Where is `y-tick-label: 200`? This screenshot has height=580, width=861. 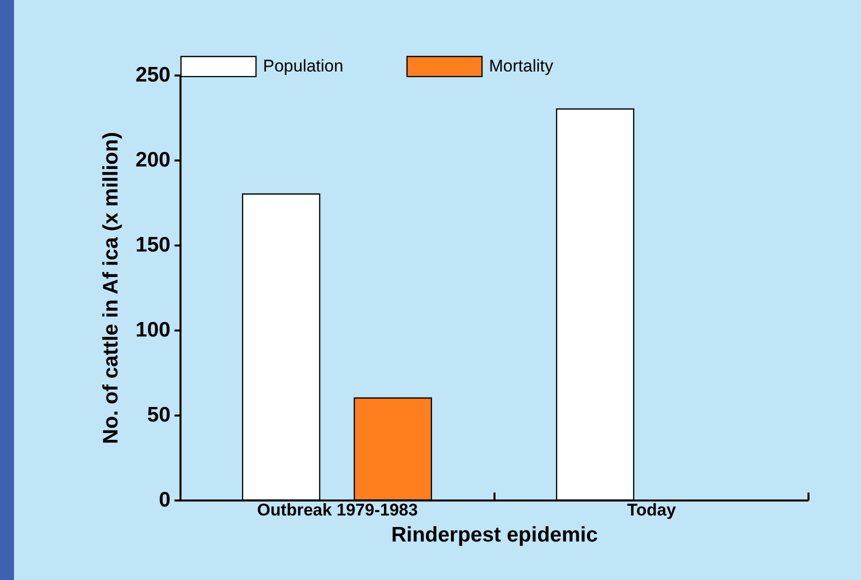 y-tick-label: 200 is located at coordinates (152, 160).